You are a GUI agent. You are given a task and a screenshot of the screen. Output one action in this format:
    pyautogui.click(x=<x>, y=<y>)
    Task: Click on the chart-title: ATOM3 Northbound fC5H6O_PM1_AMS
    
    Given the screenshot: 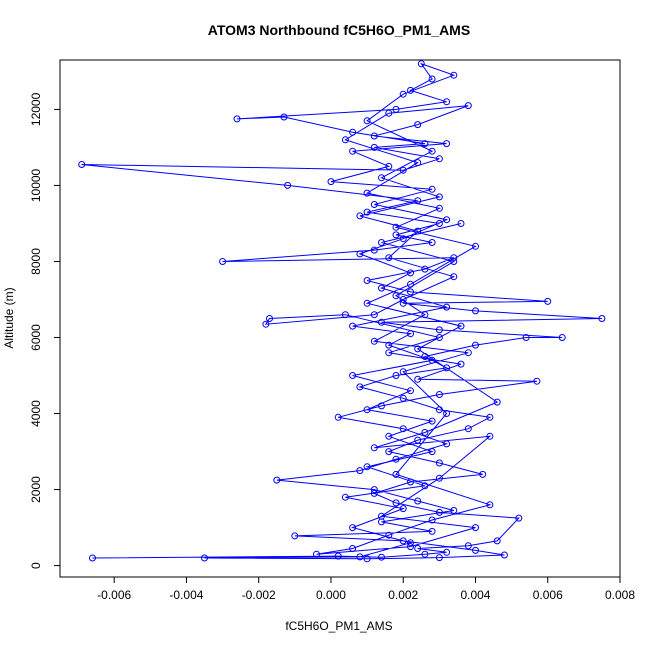 What is the action you would take?
    pyautogui.click(x=339, y=30)
    